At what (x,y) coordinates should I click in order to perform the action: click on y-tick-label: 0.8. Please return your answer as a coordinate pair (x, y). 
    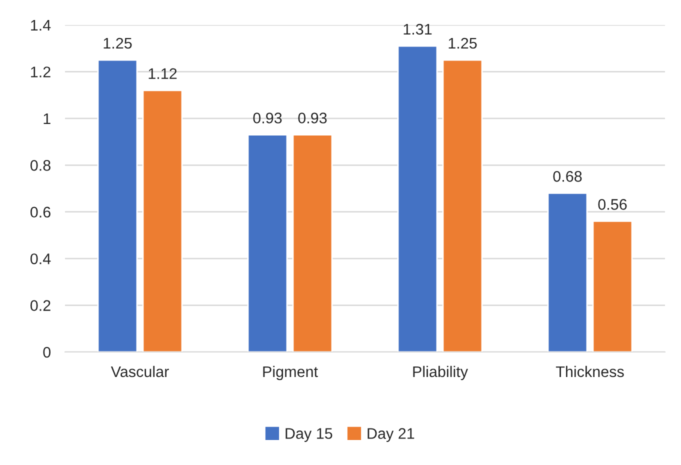
    Looking at the image, I should click on (40, 165).